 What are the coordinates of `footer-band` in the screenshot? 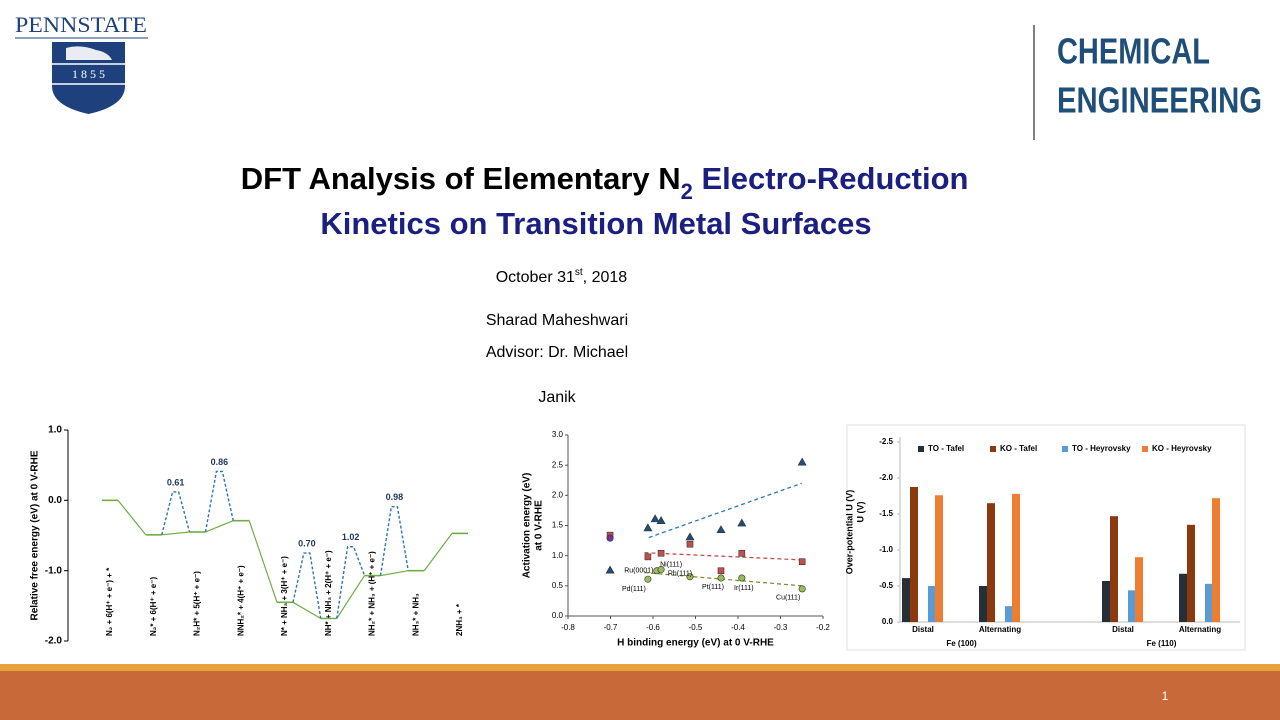 It's located at (640, 695).